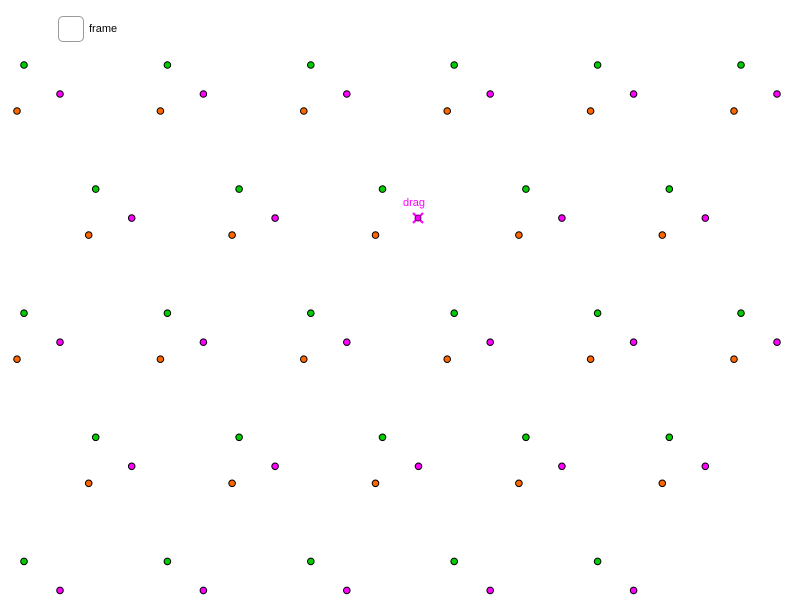  Describe the element at coordinates (71, 29) in the screenshot. I see `frame-checkbox-box` at that location.